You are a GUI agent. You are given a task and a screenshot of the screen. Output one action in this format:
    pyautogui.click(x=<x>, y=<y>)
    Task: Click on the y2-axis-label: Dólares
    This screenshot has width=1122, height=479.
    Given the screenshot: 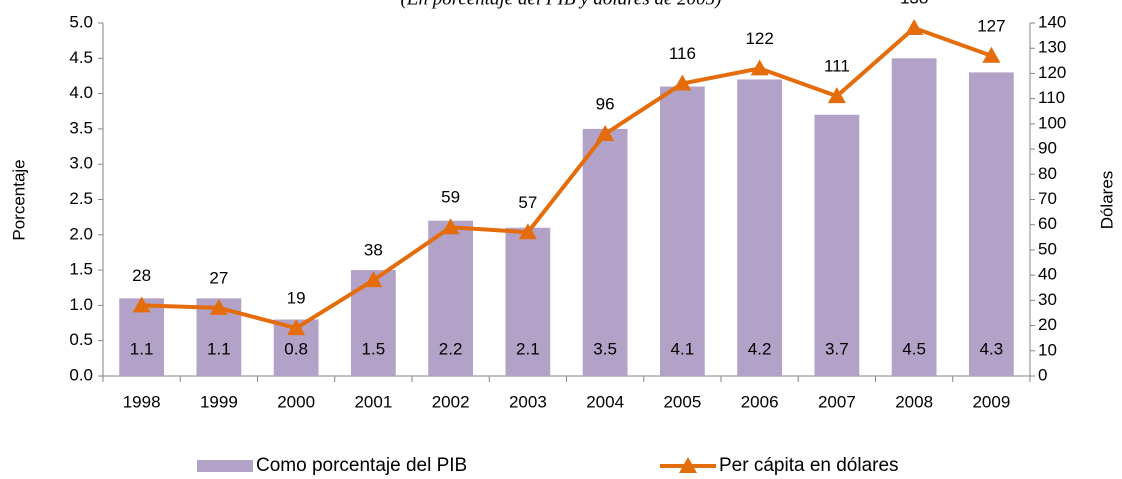 What is the action you would take?
    pyautogui.click(x=1106, y=200)
    